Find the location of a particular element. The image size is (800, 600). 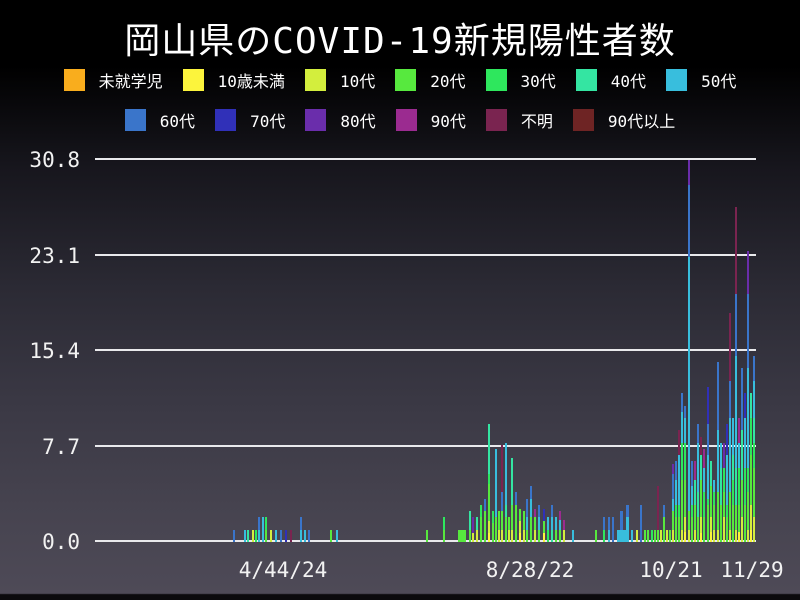

legend-item-60代: 60代 is located at coordinates (159, 120).